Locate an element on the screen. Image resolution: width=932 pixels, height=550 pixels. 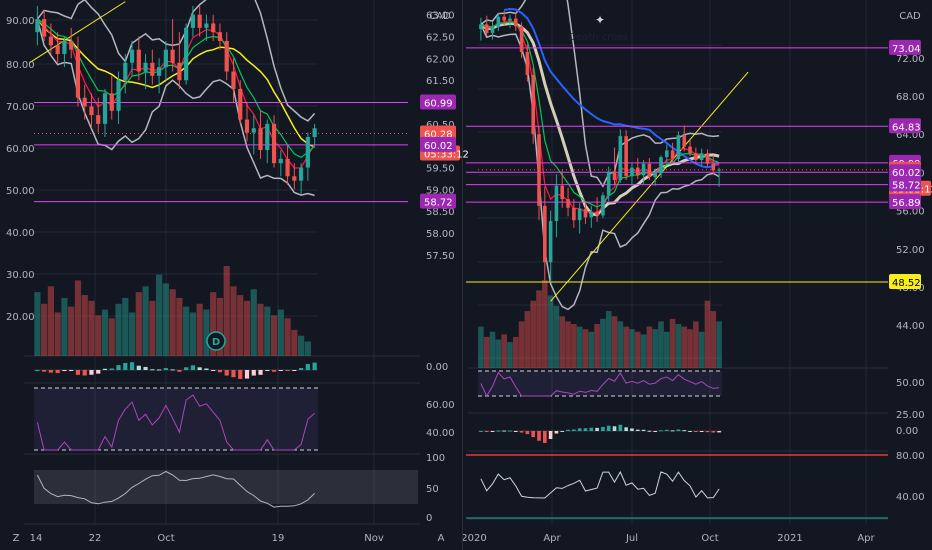
right-volume-bars is located at coordinates (600, 324).